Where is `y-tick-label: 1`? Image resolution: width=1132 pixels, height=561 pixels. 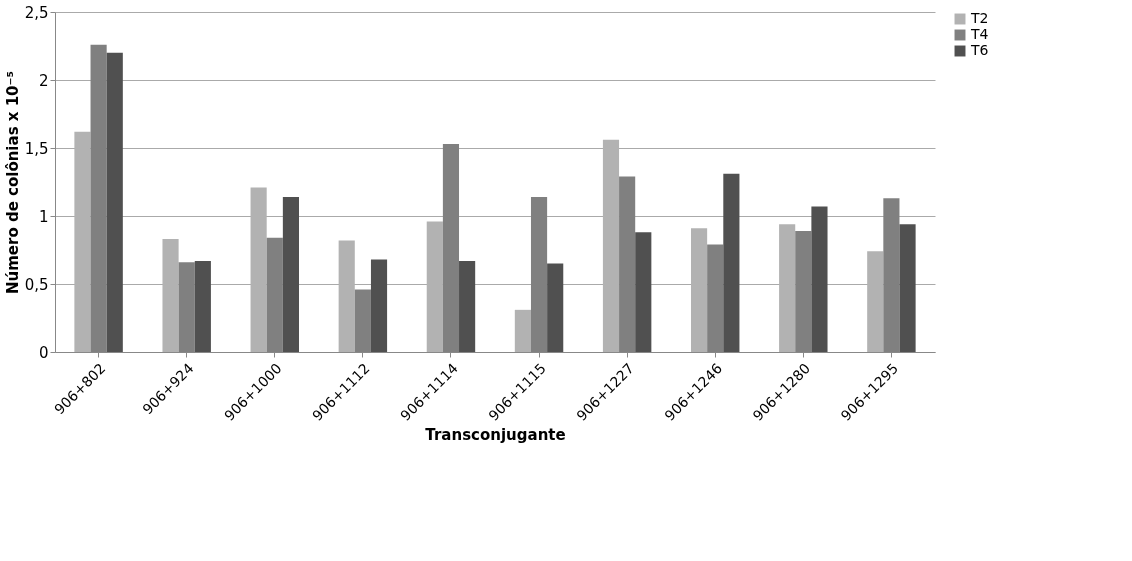 y-tick-label: 1 is located at coordinates (43, 216).